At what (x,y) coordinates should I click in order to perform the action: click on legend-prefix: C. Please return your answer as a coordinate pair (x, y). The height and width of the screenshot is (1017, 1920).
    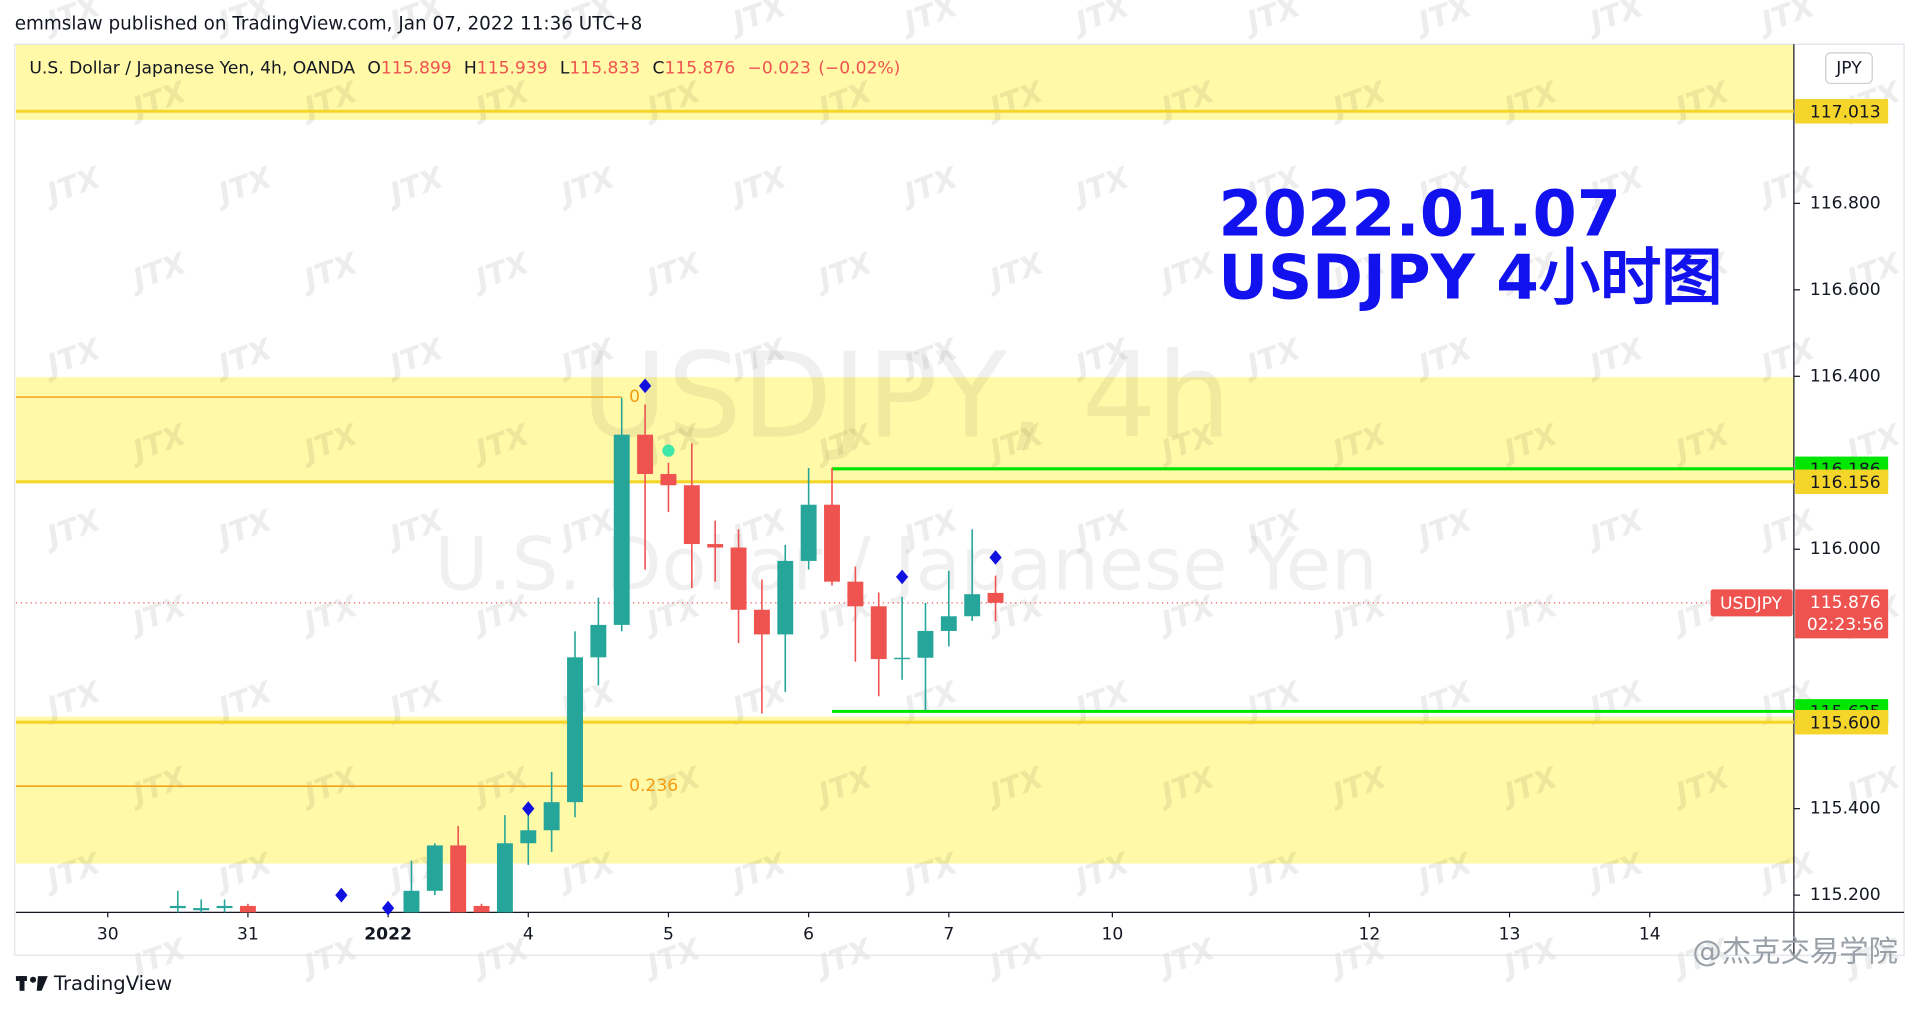
    Looking at the image, I should click on (658, 69).